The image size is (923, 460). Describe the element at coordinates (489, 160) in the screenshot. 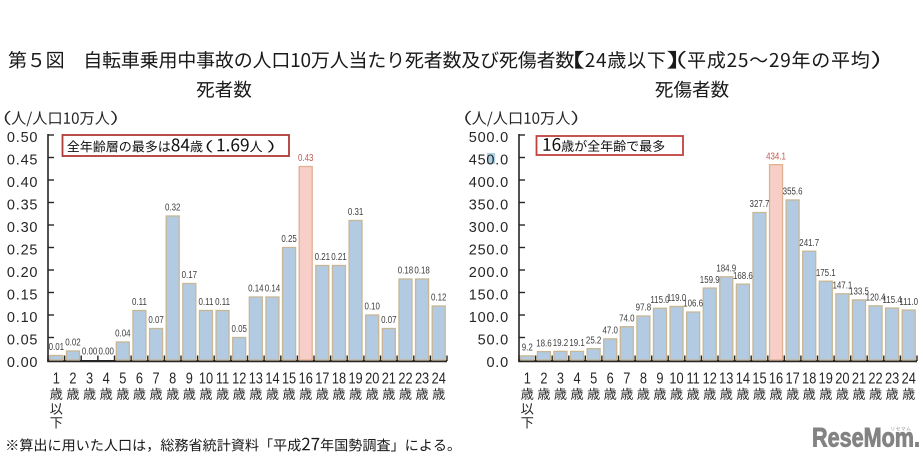

I see `svg-text: 450.0` at that location.